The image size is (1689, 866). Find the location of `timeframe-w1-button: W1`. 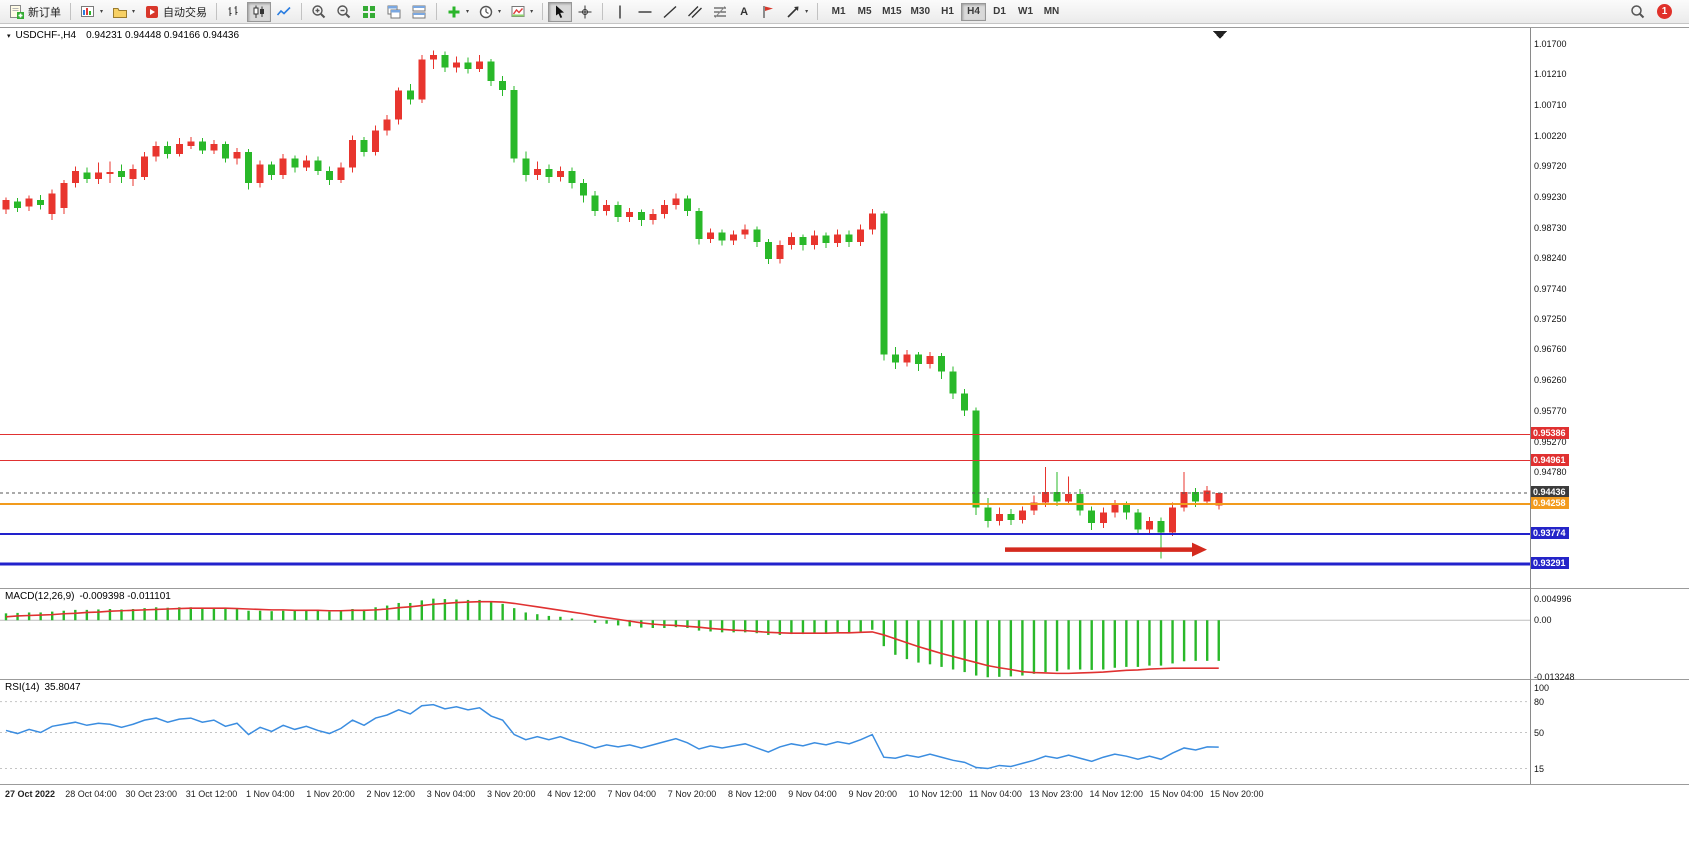

timeframe-w1-button: W1 is located at coordinates (1025, 11).